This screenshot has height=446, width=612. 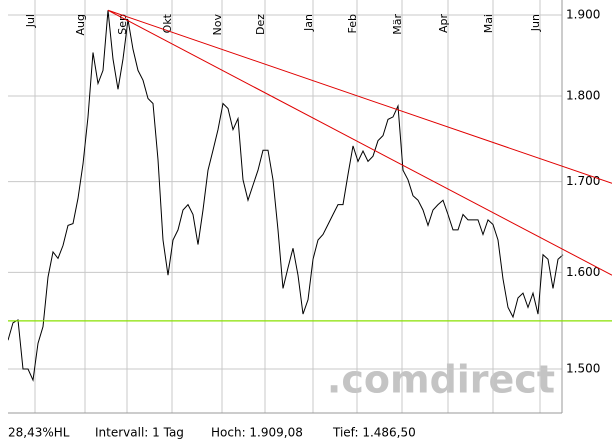 I want to click on x-tick-label: Nov, so click(x=217, y=25).